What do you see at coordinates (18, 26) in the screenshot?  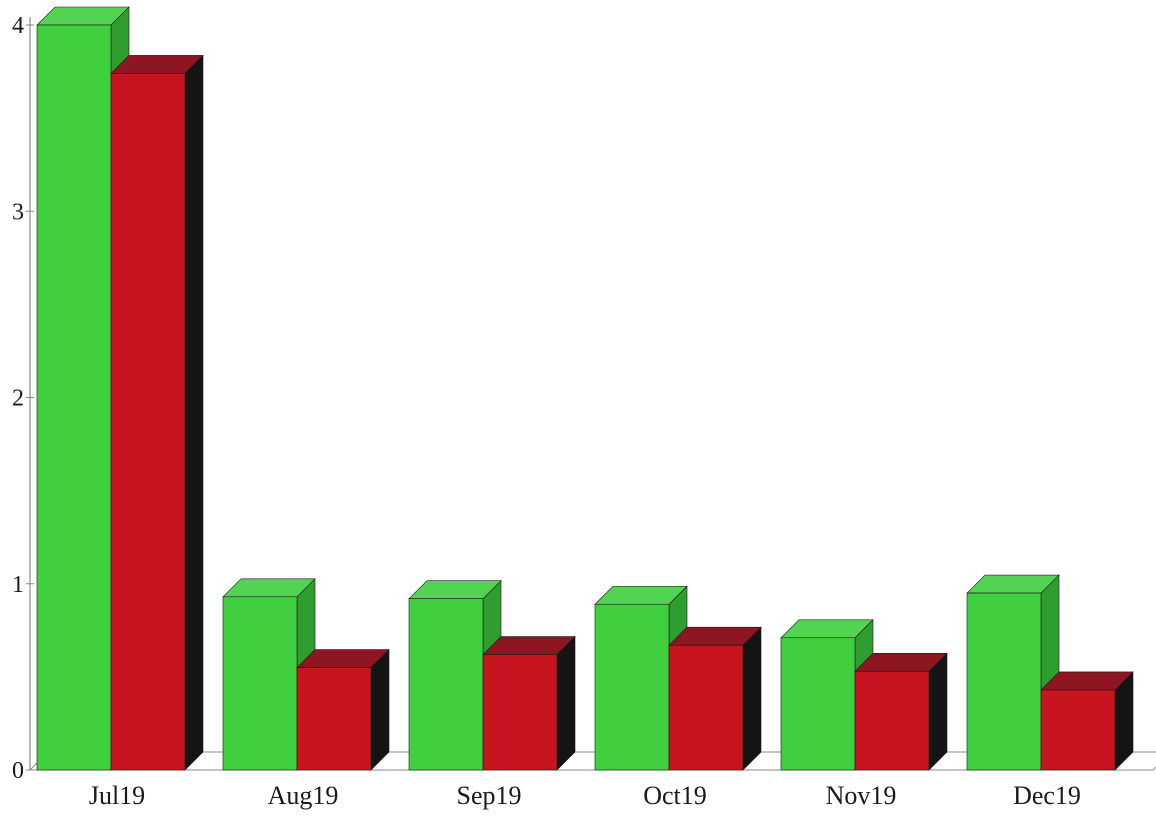 I see `y-tick-label: 4` at bounding box center [18, 26].